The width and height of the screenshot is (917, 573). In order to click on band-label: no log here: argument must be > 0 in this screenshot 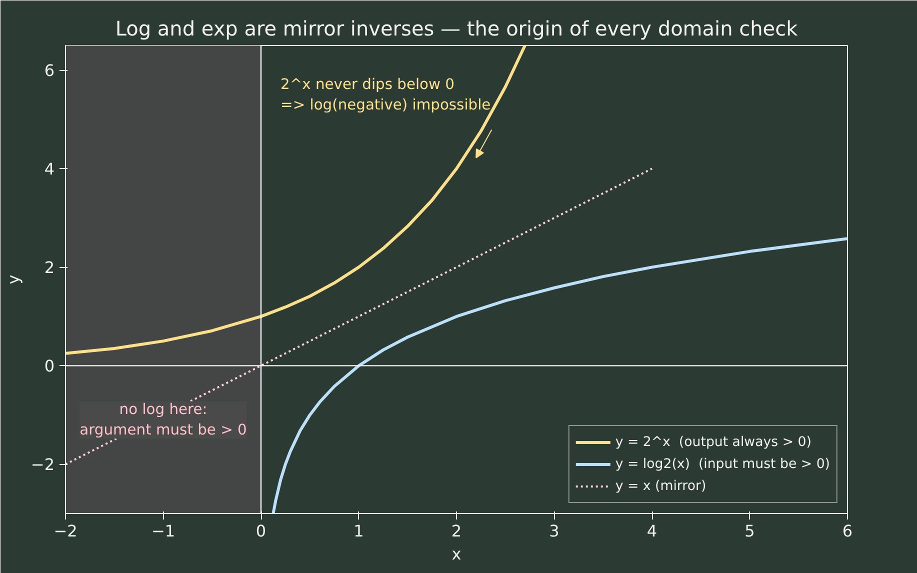, I will do `click(163, 420)`.